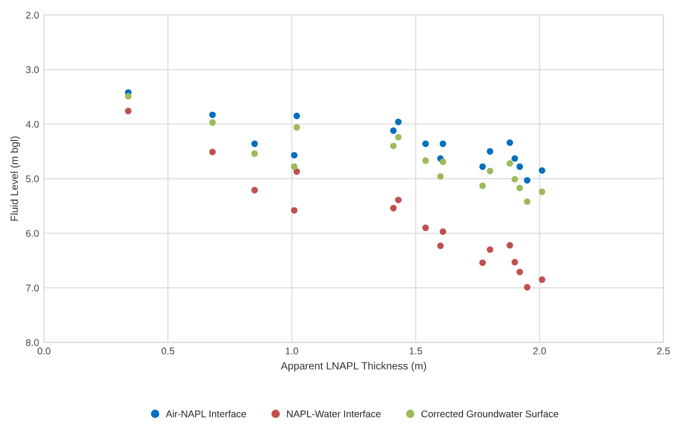  Describe the element at coordinates (168, 351) in the screenshot. I see `x-tick-label: 0.5` at that location.